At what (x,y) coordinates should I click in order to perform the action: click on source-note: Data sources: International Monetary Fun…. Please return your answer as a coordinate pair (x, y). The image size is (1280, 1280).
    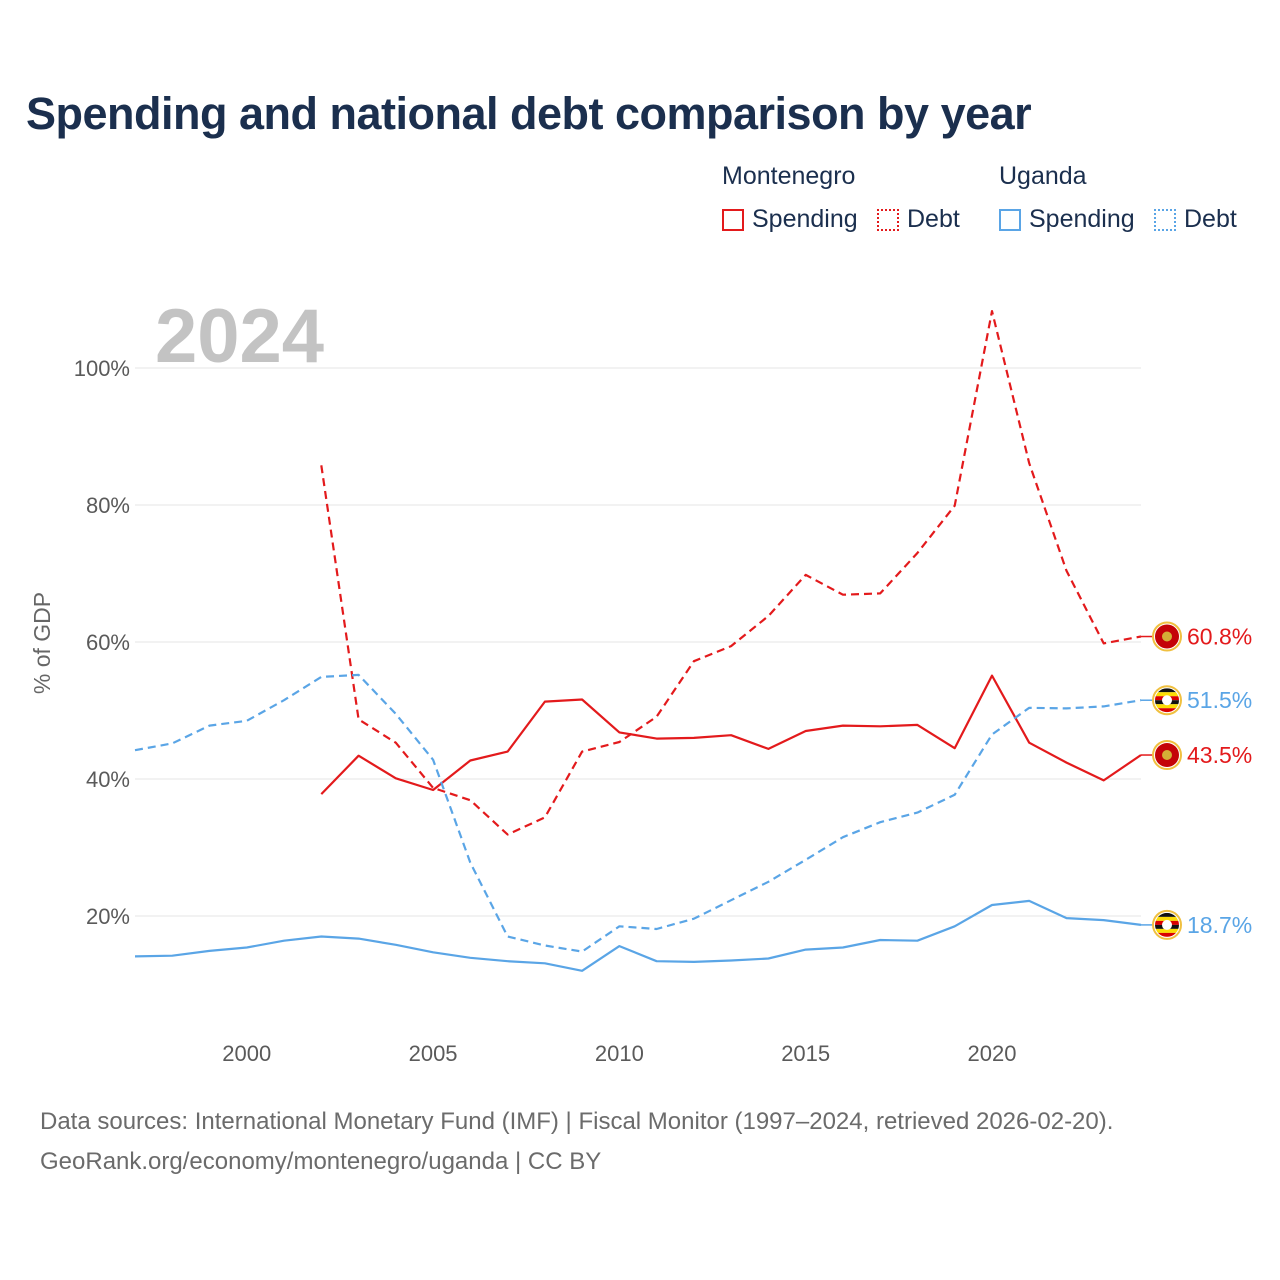
    Looking at the image, I should click on (577, 1121).